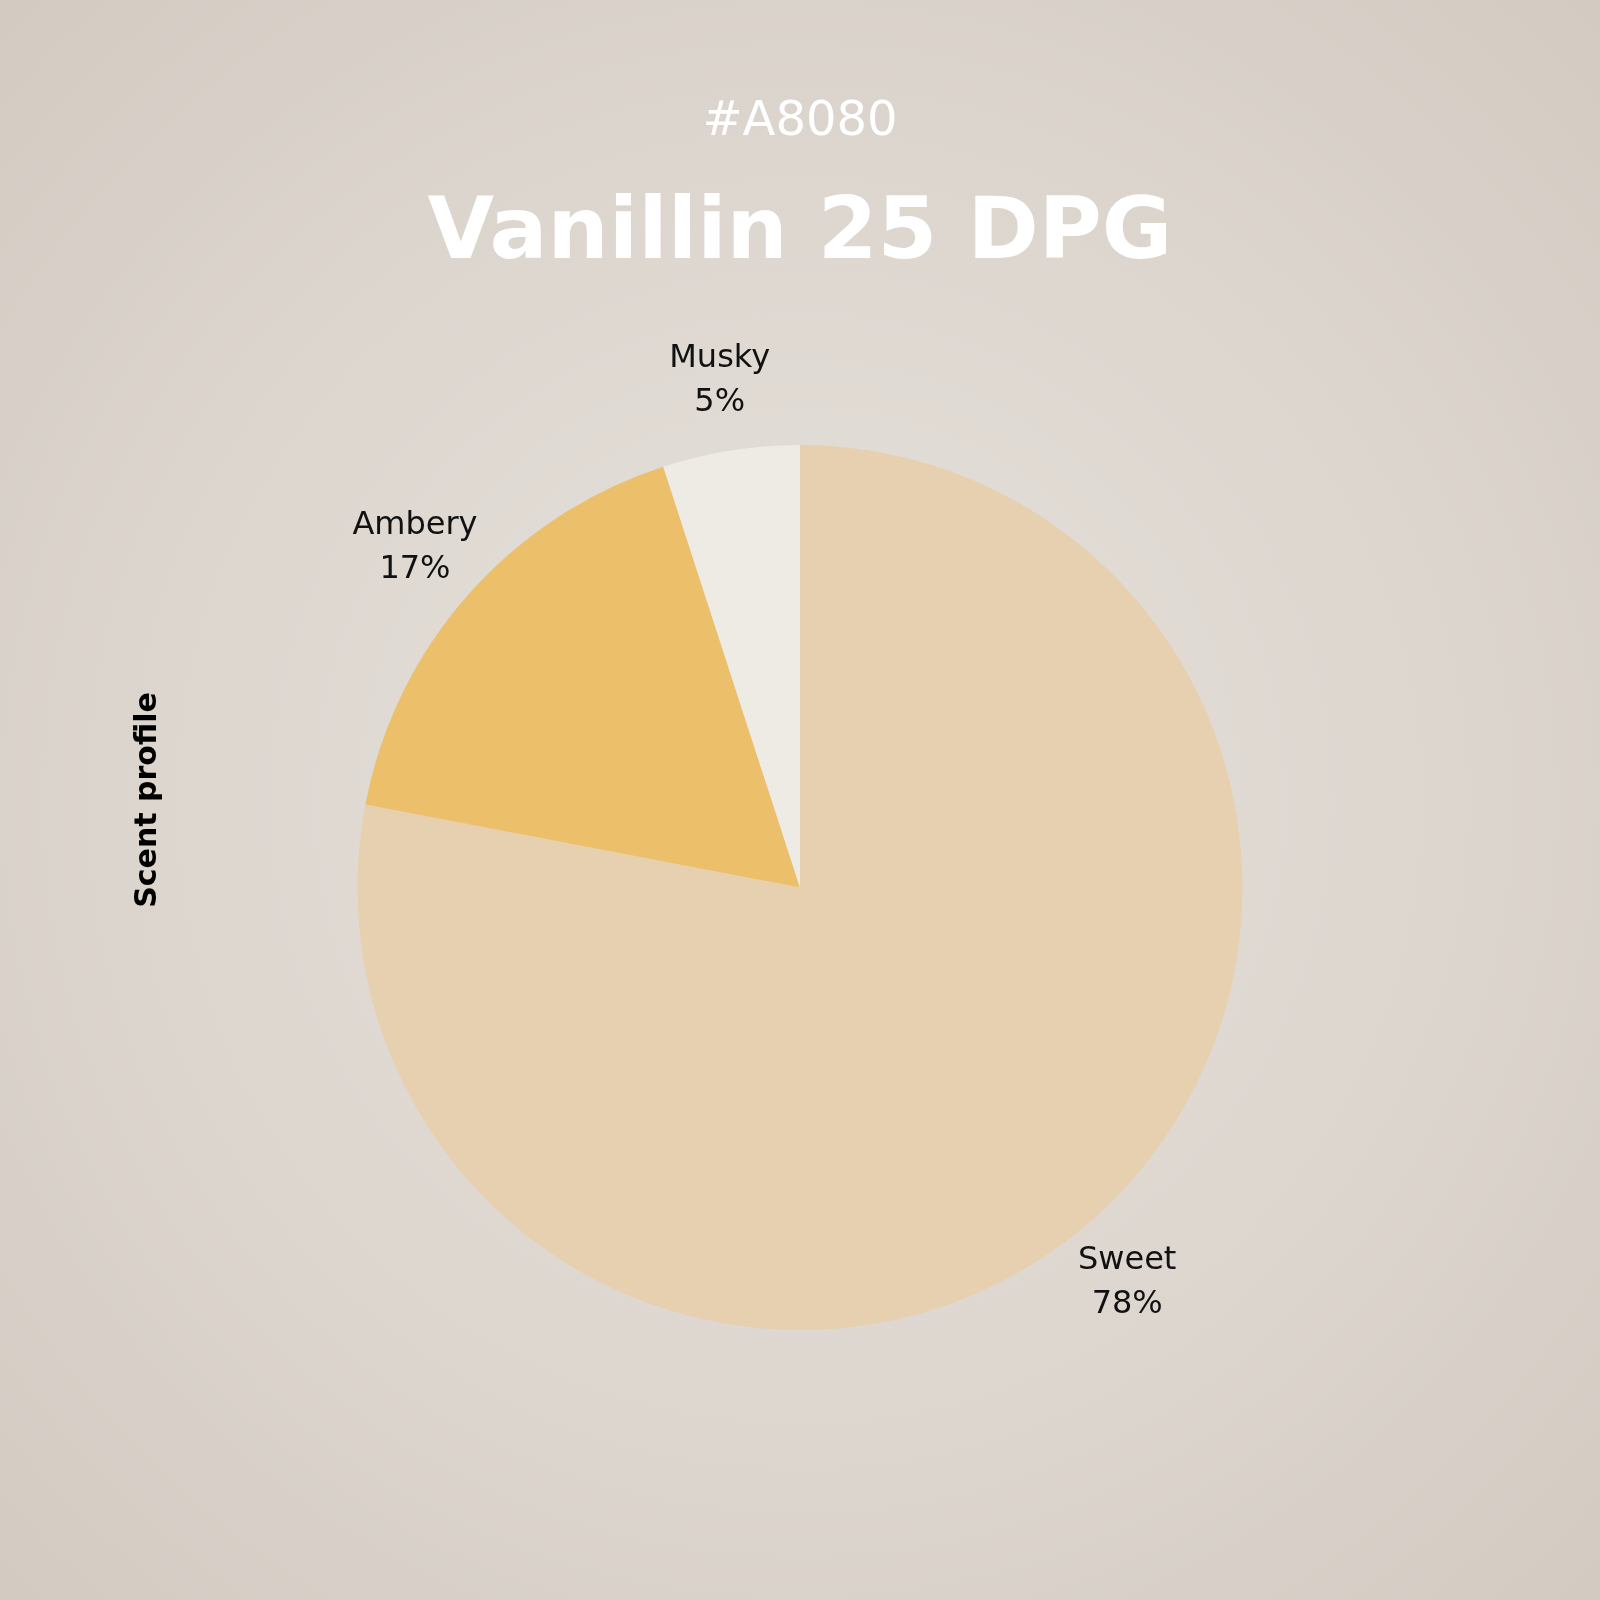 Image resolution: width=1600 pixels, height=1600 pixels. I want to click on text: Scent profile, so click(145, 800).